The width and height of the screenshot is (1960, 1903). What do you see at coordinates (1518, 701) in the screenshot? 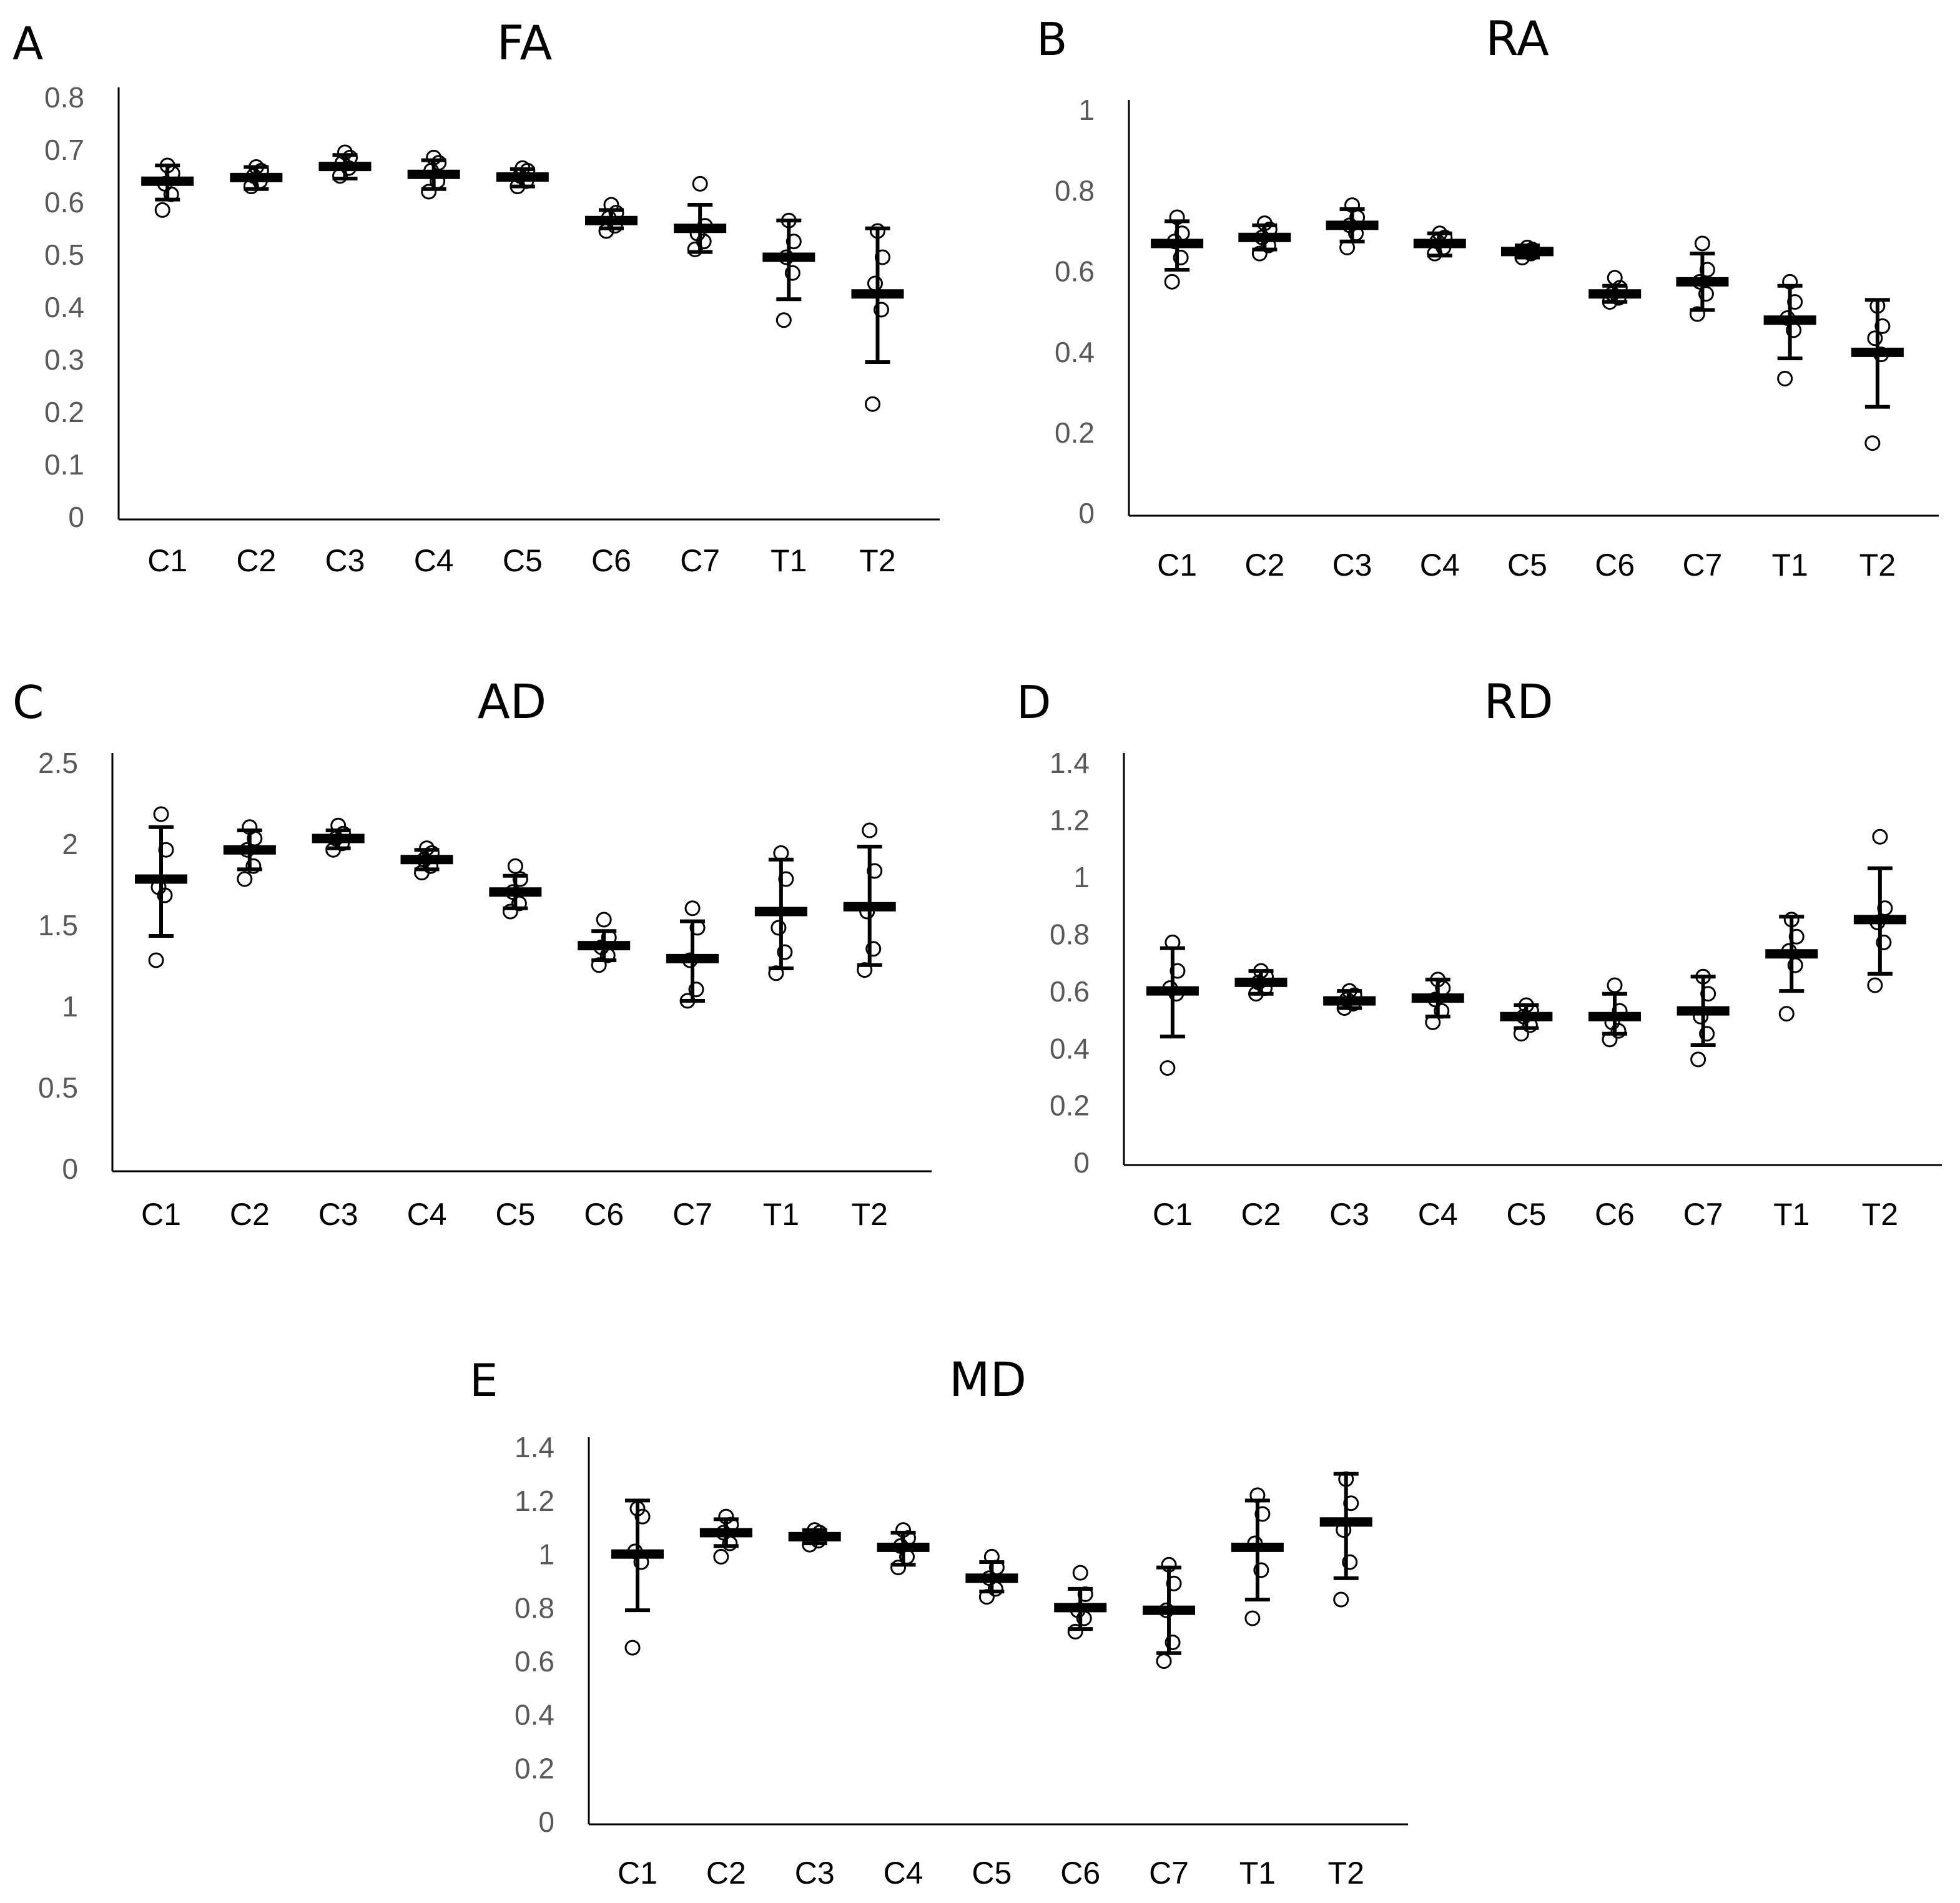
I see `chart-title: RD` at bounding box center [1518, 701].